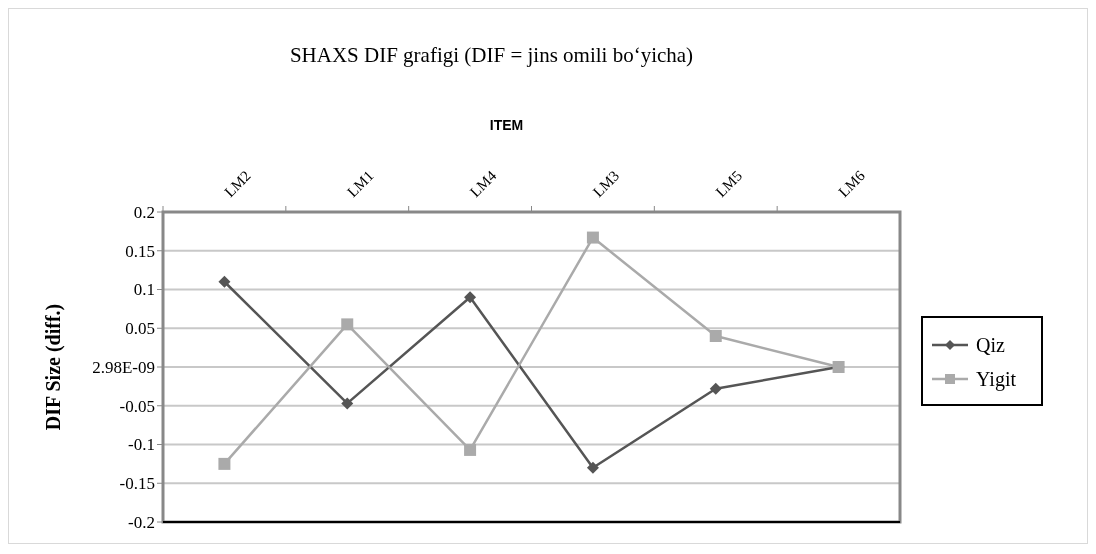 Image resolution: width=1096 pixels, height=554 pixels. I want to click on y-tick-label: -0.1, so click(141, 445).